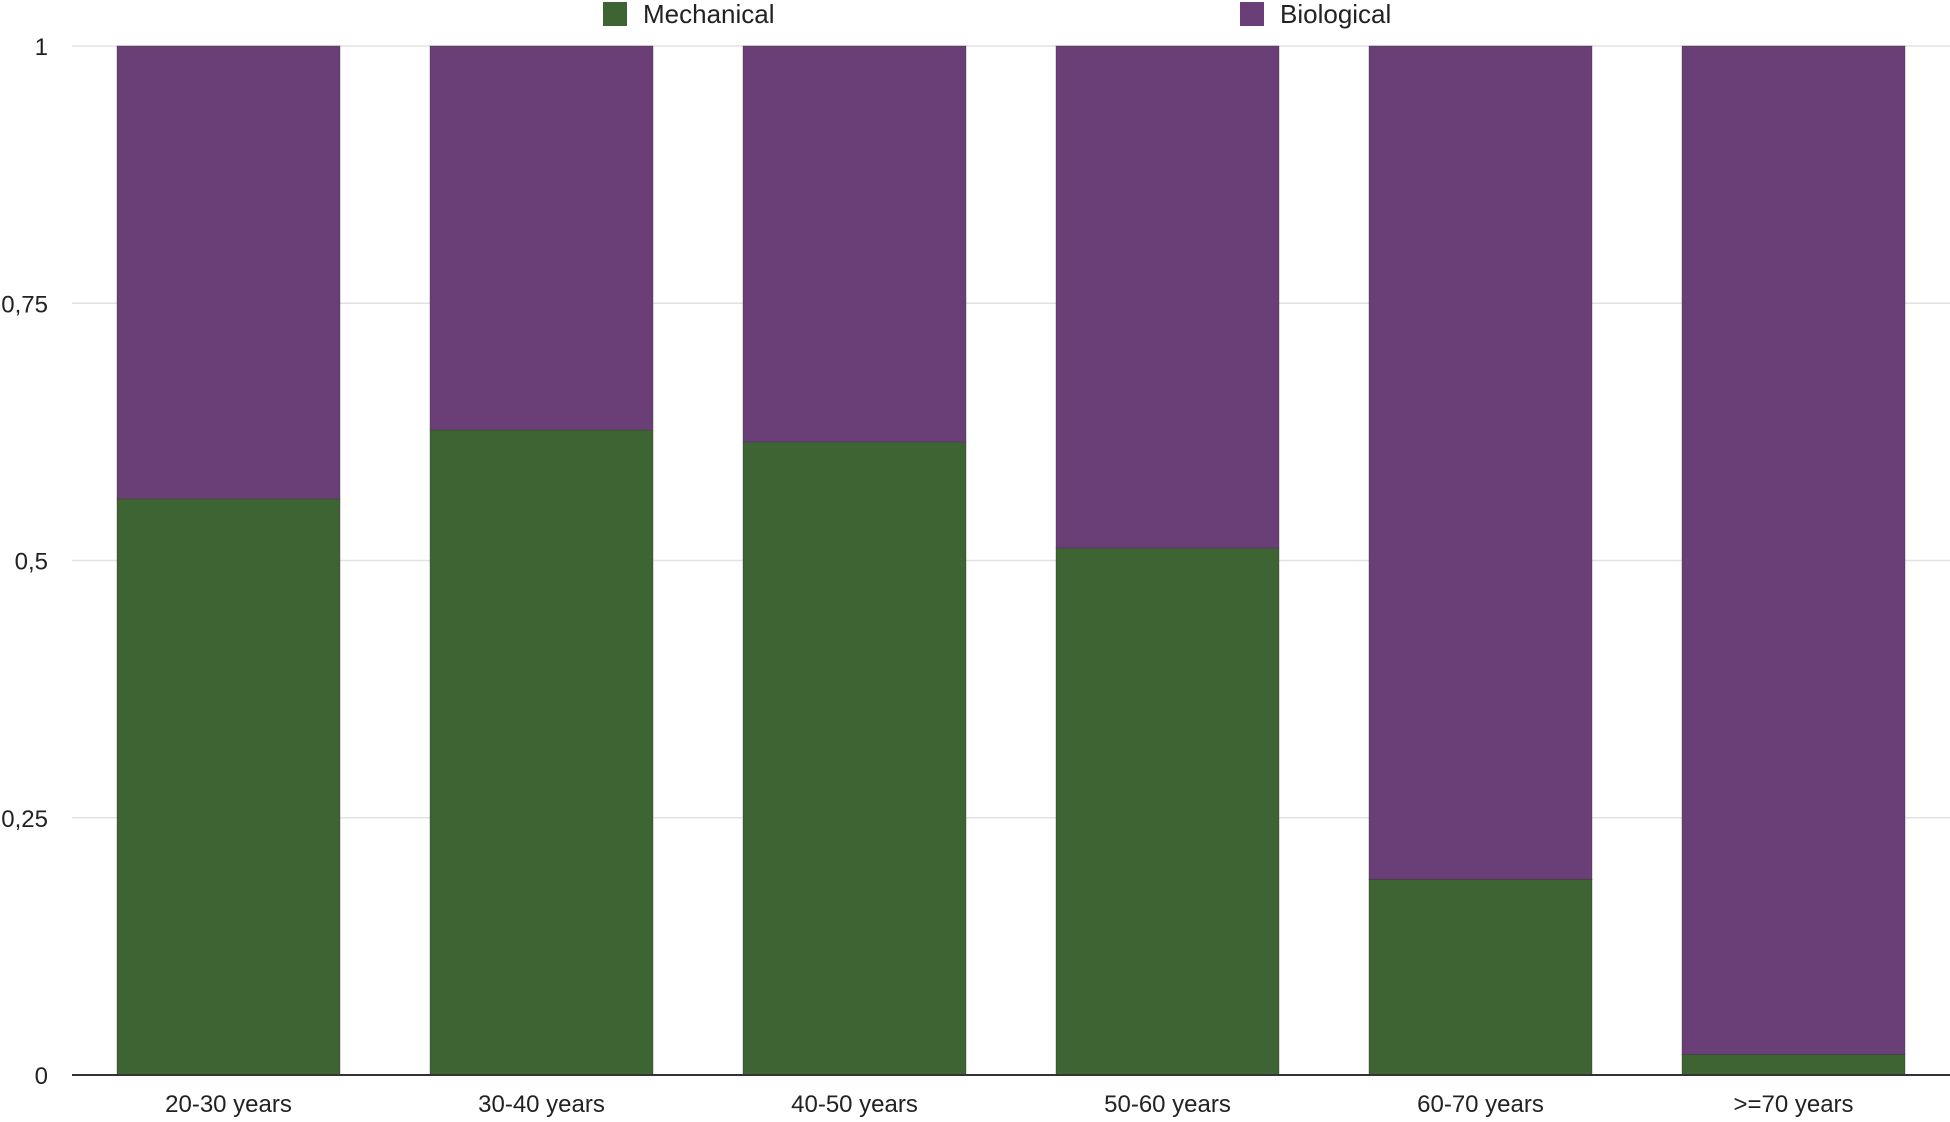 This screenshot has width=1950, height=1122. I want to click on y-tick-label: 1, so click(41, 47).